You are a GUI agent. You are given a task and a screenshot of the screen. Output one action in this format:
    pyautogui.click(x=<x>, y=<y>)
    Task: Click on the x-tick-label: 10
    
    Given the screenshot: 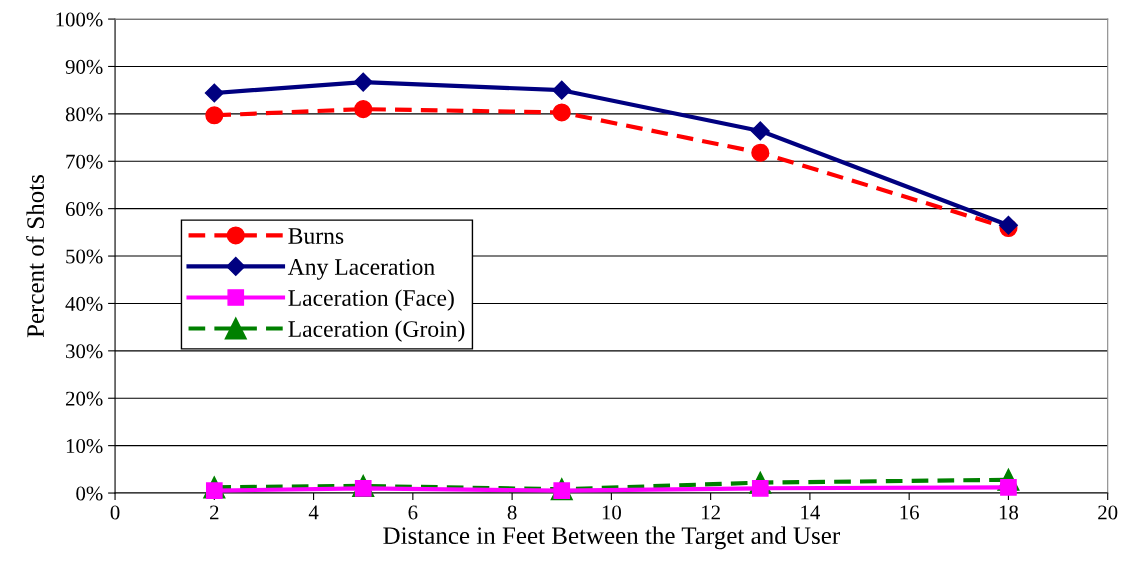 What is the action you would take?
    pyautogui.click(x=611, y=512)
    